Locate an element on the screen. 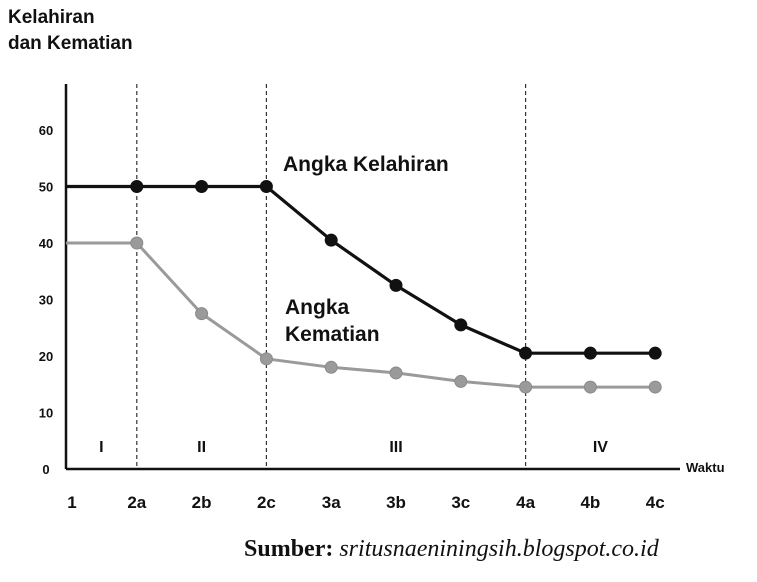 The width and height of the screenshot is (757, 582). x-tick-label: 2b is located at coordinates (202, 502).